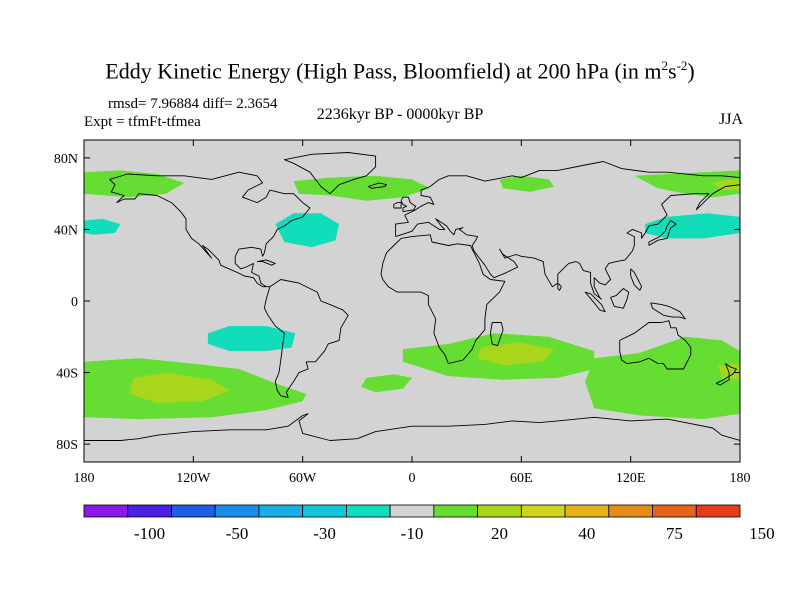 This screenshot has width=800, height=600. Describe the element at coordinates (662, 233) in the screenshot. I see `japan-coast` at that location.